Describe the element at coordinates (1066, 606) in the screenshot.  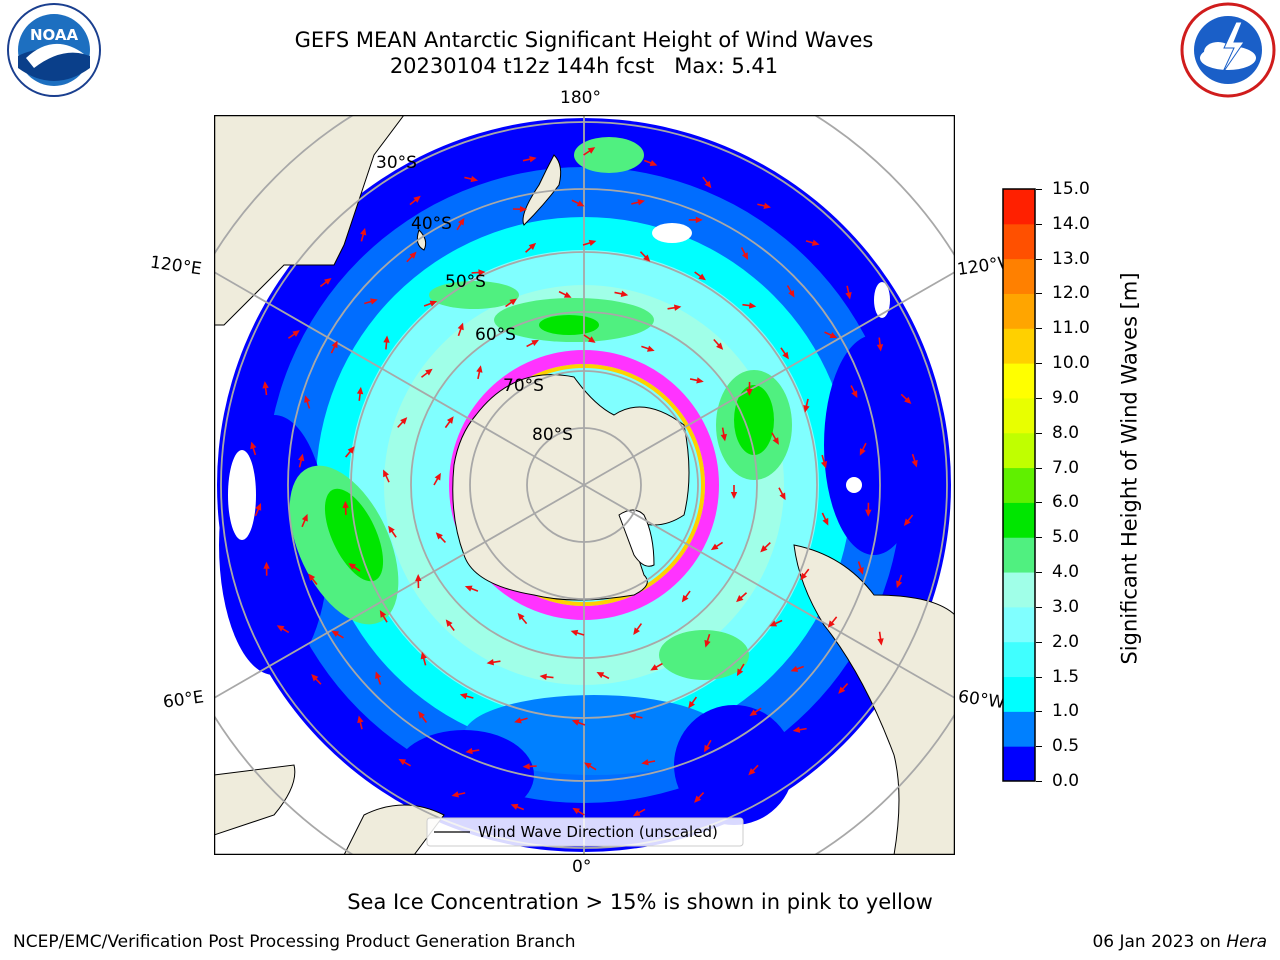
I see `colorbar-tick-label: 3.0` at that location.